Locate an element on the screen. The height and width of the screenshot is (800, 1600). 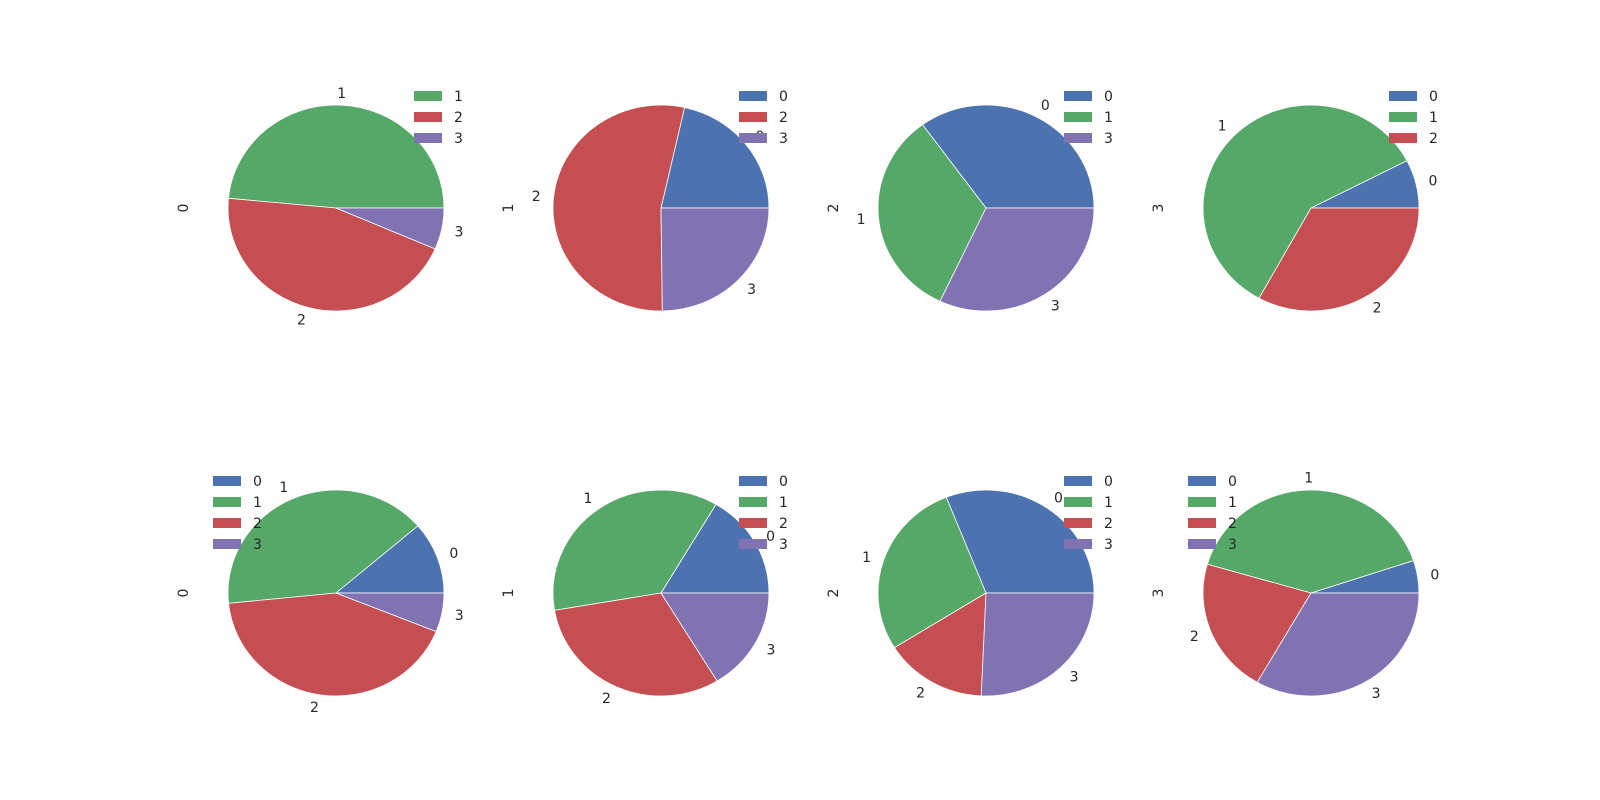
pie-chart-5: 0 1 2 3 1 0 1 2 3 is located at coordinates (644, 590).